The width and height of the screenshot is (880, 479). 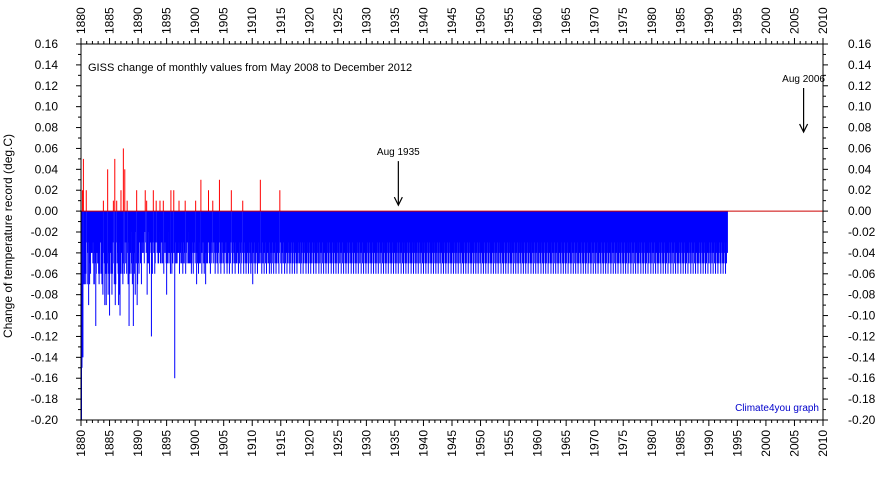 I want to click on credit-label: Climate4you graph, so click(x=777, y=408).